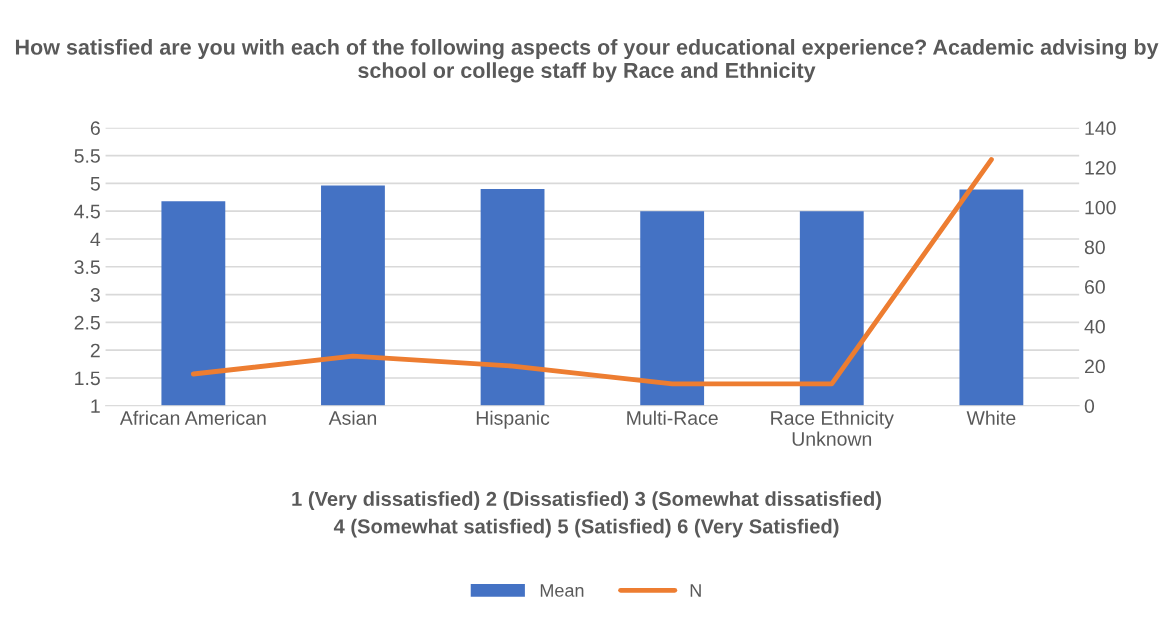 This screenshot has width=1173, height=639. What do you see at coordinates (1094, 247) in the screenshot?
I see `y2-tick-label: 80` at bounding box center [1094, 247].